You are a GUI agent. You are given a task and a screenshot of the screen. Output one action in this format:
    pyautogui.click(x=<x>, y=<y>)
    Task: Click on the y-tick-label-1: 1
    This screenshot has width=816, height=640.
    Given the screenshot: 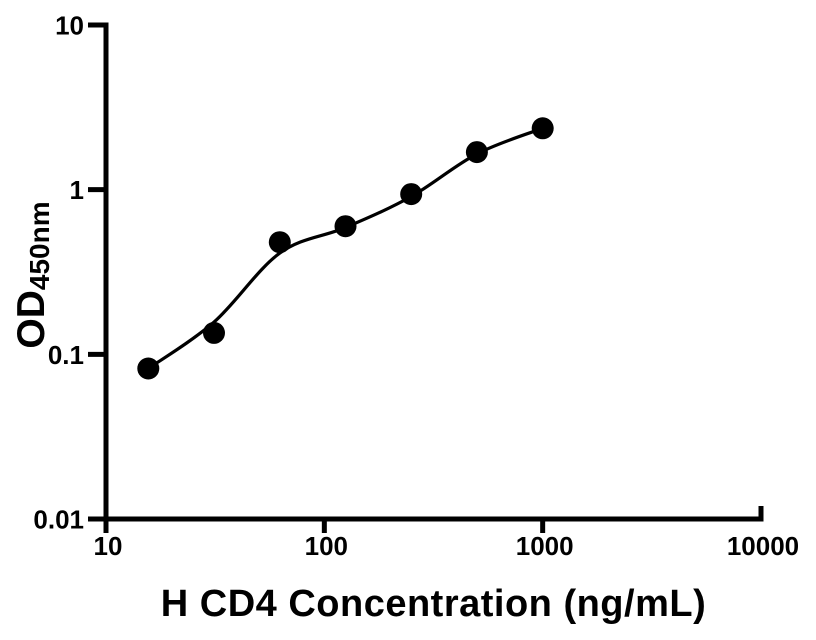 What is the action you would take?
    pyautogui.click(x=77, y=190)
    